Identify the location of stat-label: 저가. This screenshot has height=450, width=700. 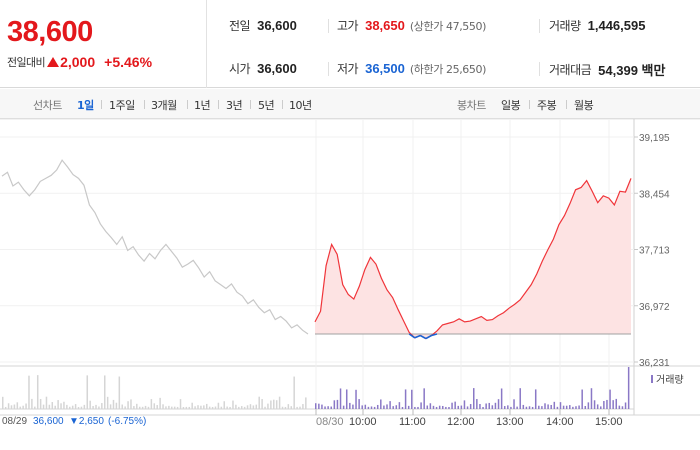
(348, 69).